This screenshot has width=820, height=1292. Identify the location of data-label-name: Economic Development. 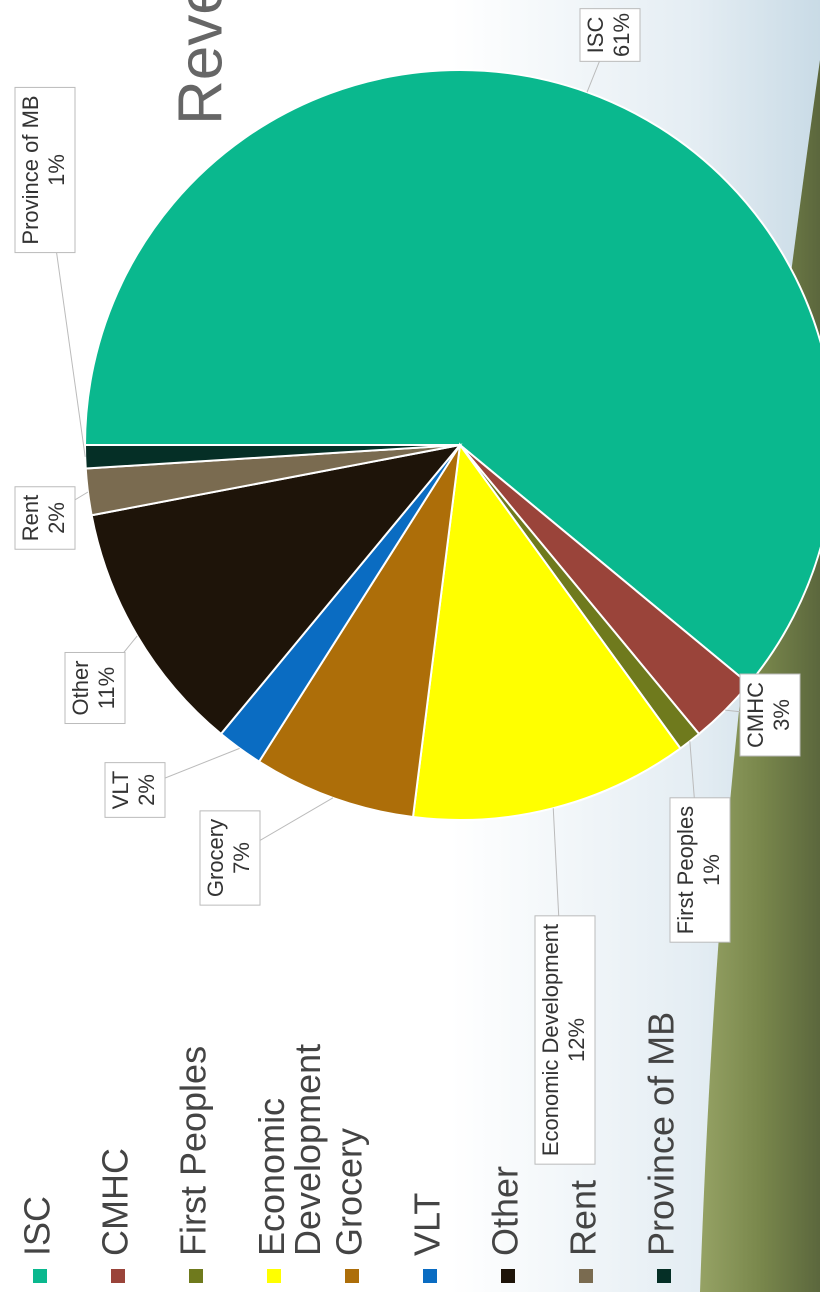
(550, 1040).